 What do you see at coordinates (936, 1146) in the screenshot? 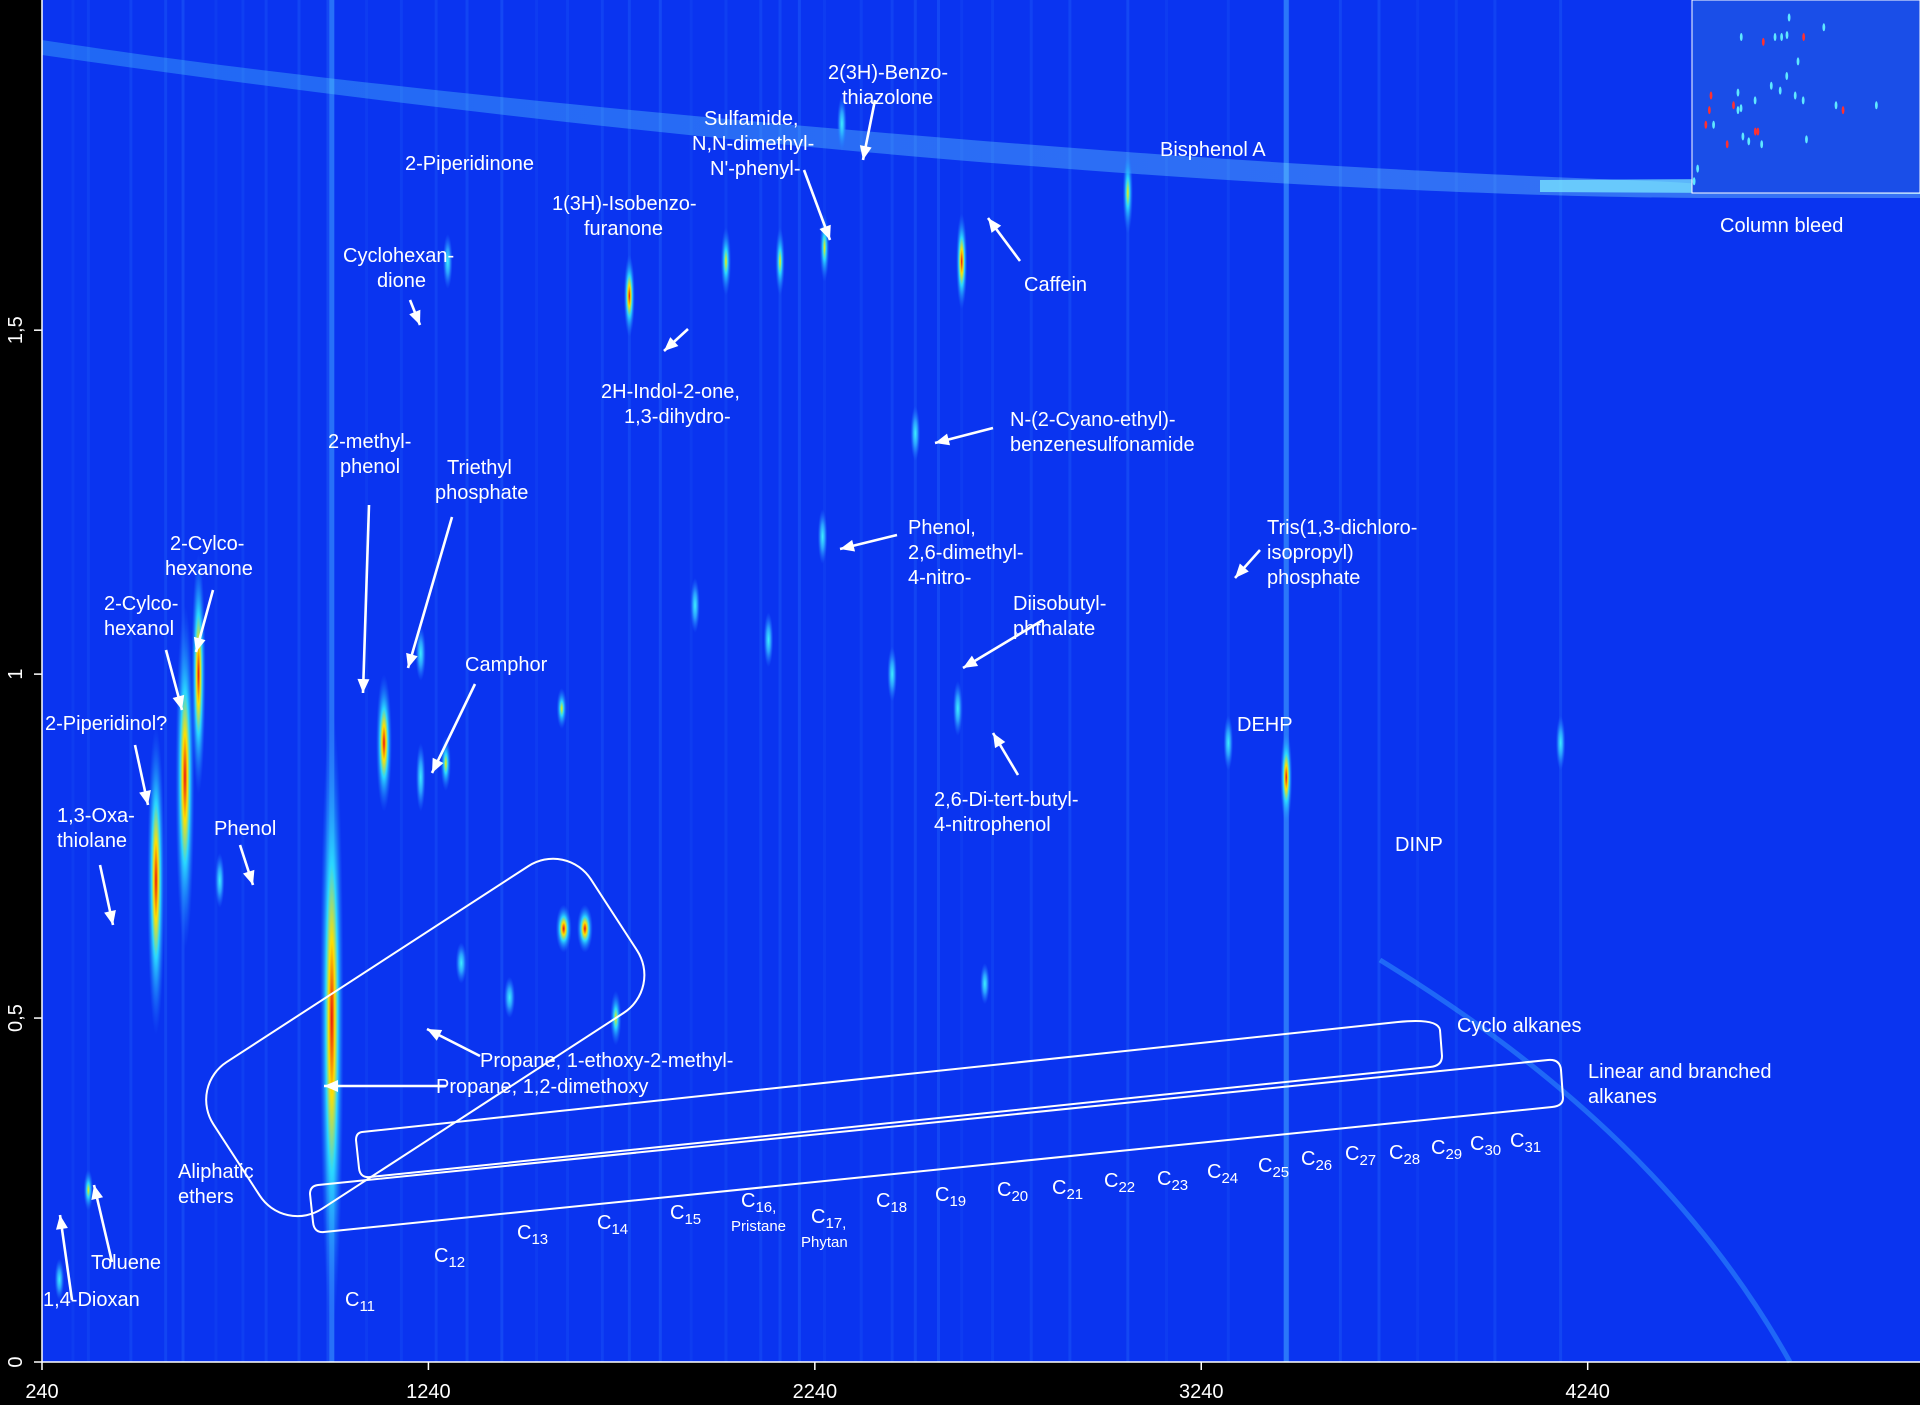
I see `region-linear-alkanes` at bounding box center [936, 1146].